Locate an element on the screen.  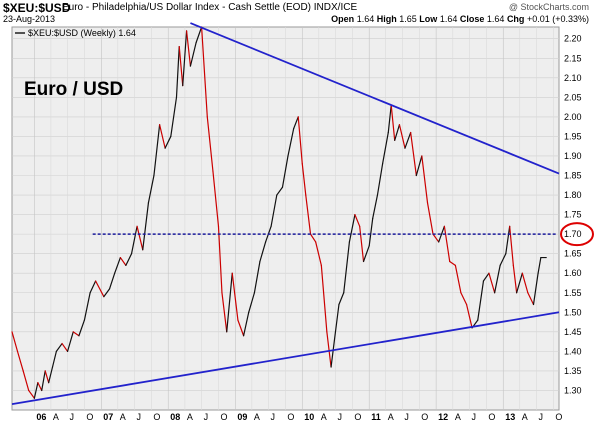
y-tick-label: 1.95 is located at coordinates (573, 136).